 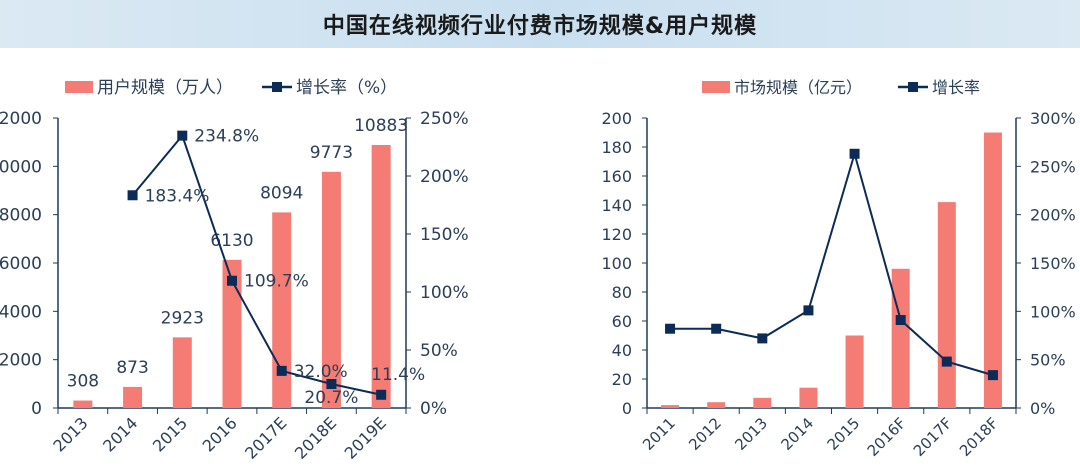 What do you see at coordinates (1042, 408) in the screenshot?
I see `chart2-right-tick-label: 0%` at bounding box center [1042, 408].